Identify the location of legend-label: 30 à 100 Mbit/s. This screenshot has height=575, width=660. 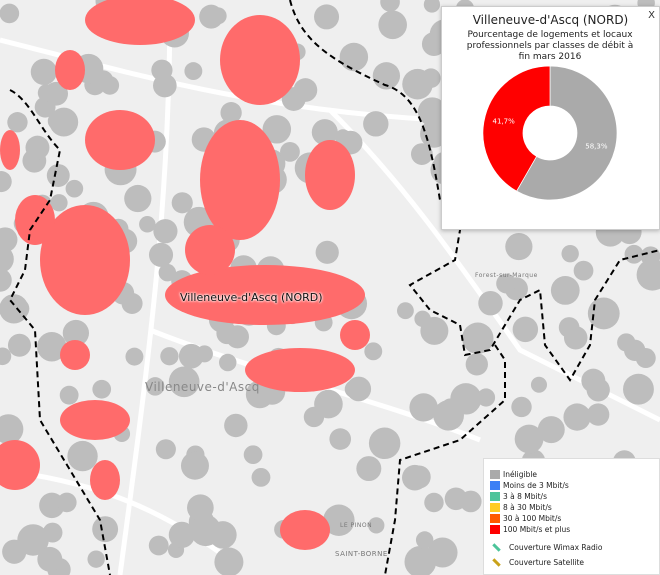
(532, 518).